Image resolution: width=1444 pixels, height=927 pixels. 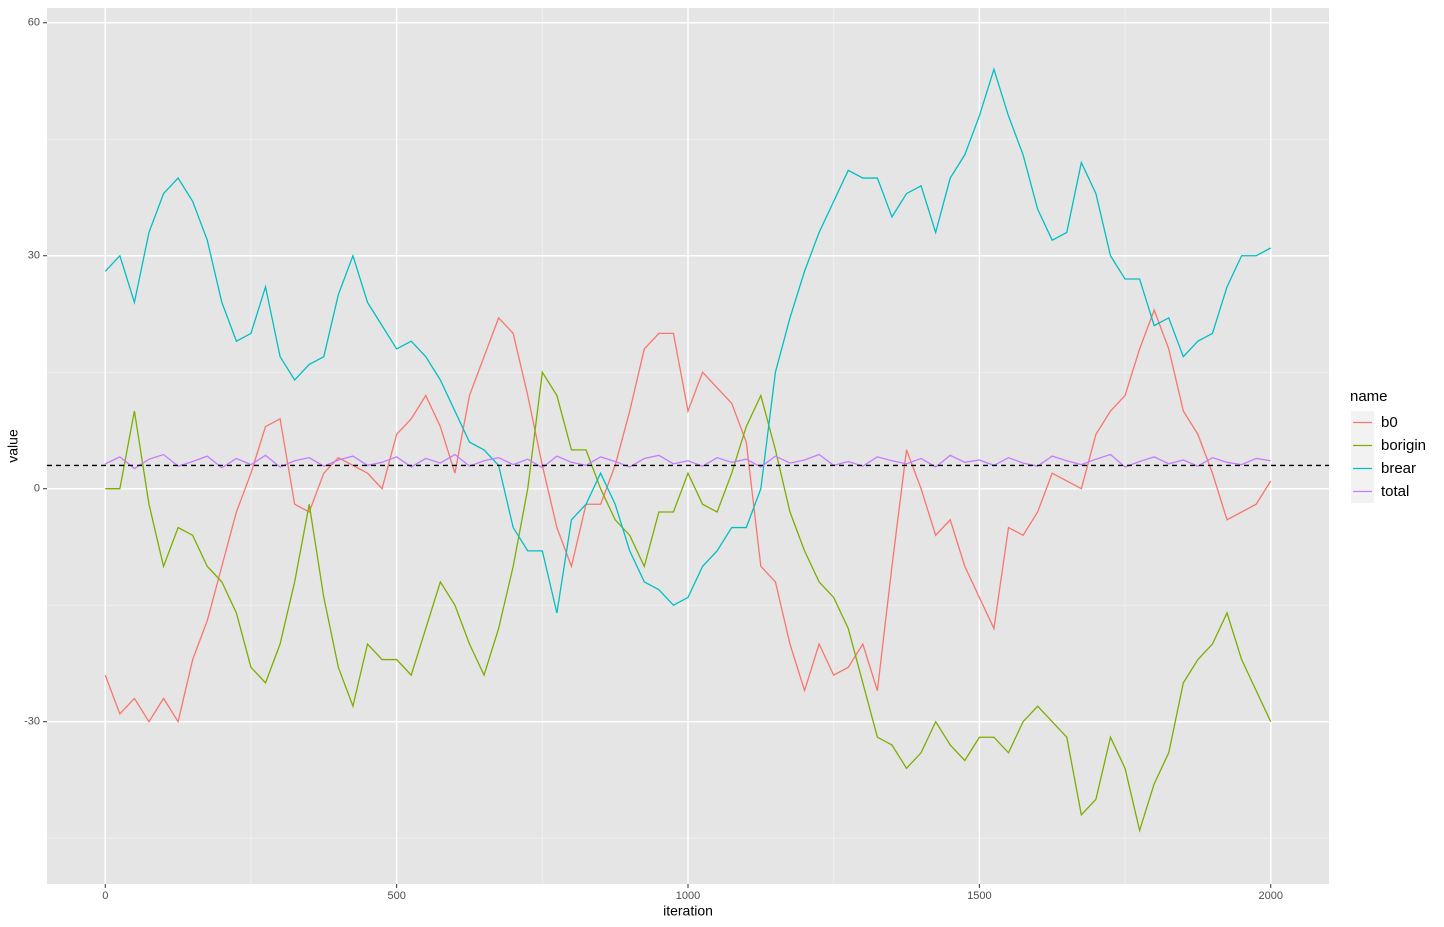 I want to click on y-tick-label: -30, so click(x=32, y=722).